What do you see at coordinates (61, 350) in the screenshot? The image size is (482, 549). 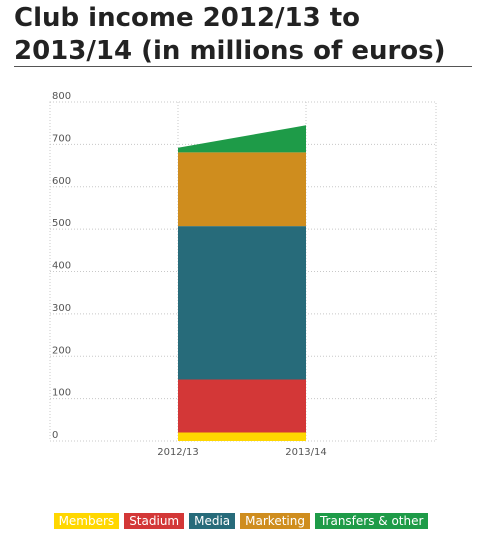 I see `y-tick-label-200: 200` at bounding box center [61, 350].